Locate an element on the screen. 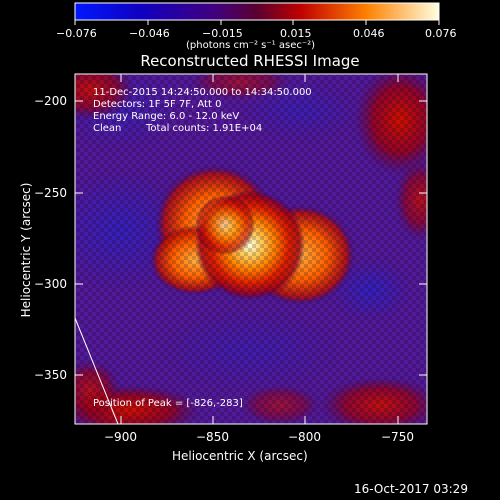  x-axis-label: Heliocentric X (arcsec) is located at coordinates (240, 456).